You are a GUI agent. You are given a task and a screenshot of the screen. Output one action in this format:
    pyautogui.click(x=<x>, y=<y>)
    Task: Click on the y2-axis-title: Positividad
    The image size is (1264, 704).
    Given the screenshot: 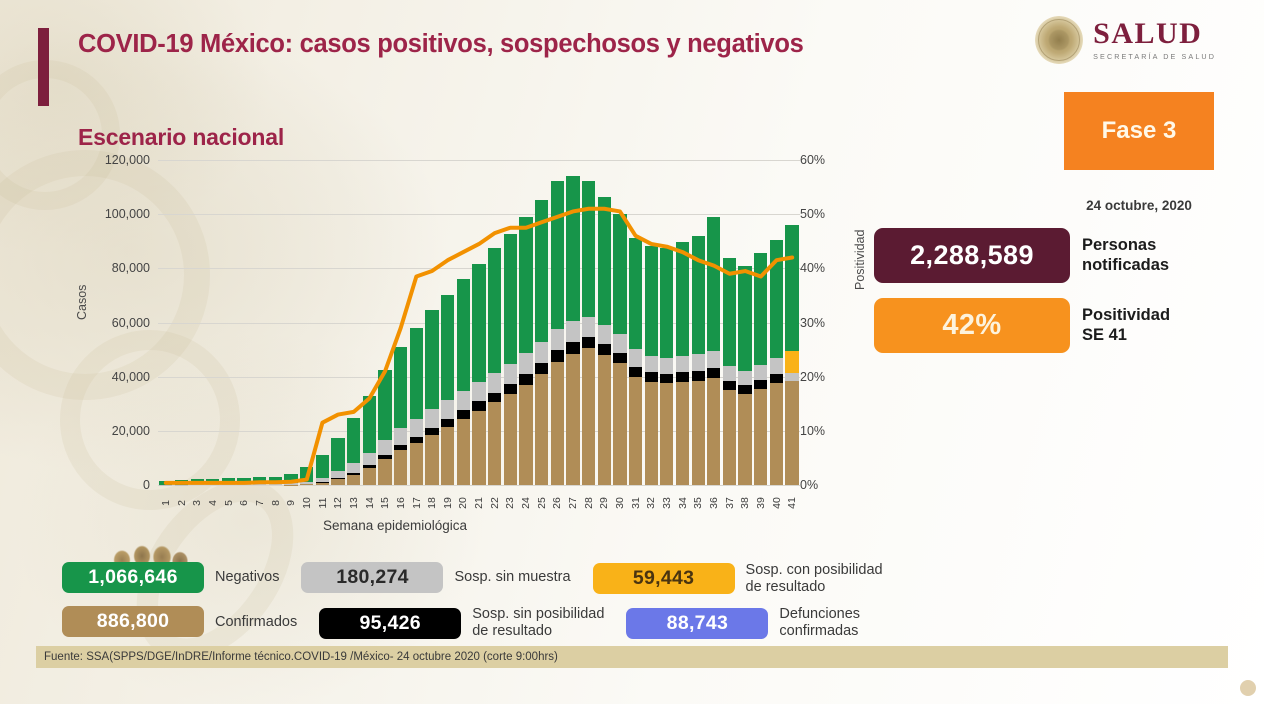 What is the action you would take?
    pyautogui.click(x=860, y=259)
    